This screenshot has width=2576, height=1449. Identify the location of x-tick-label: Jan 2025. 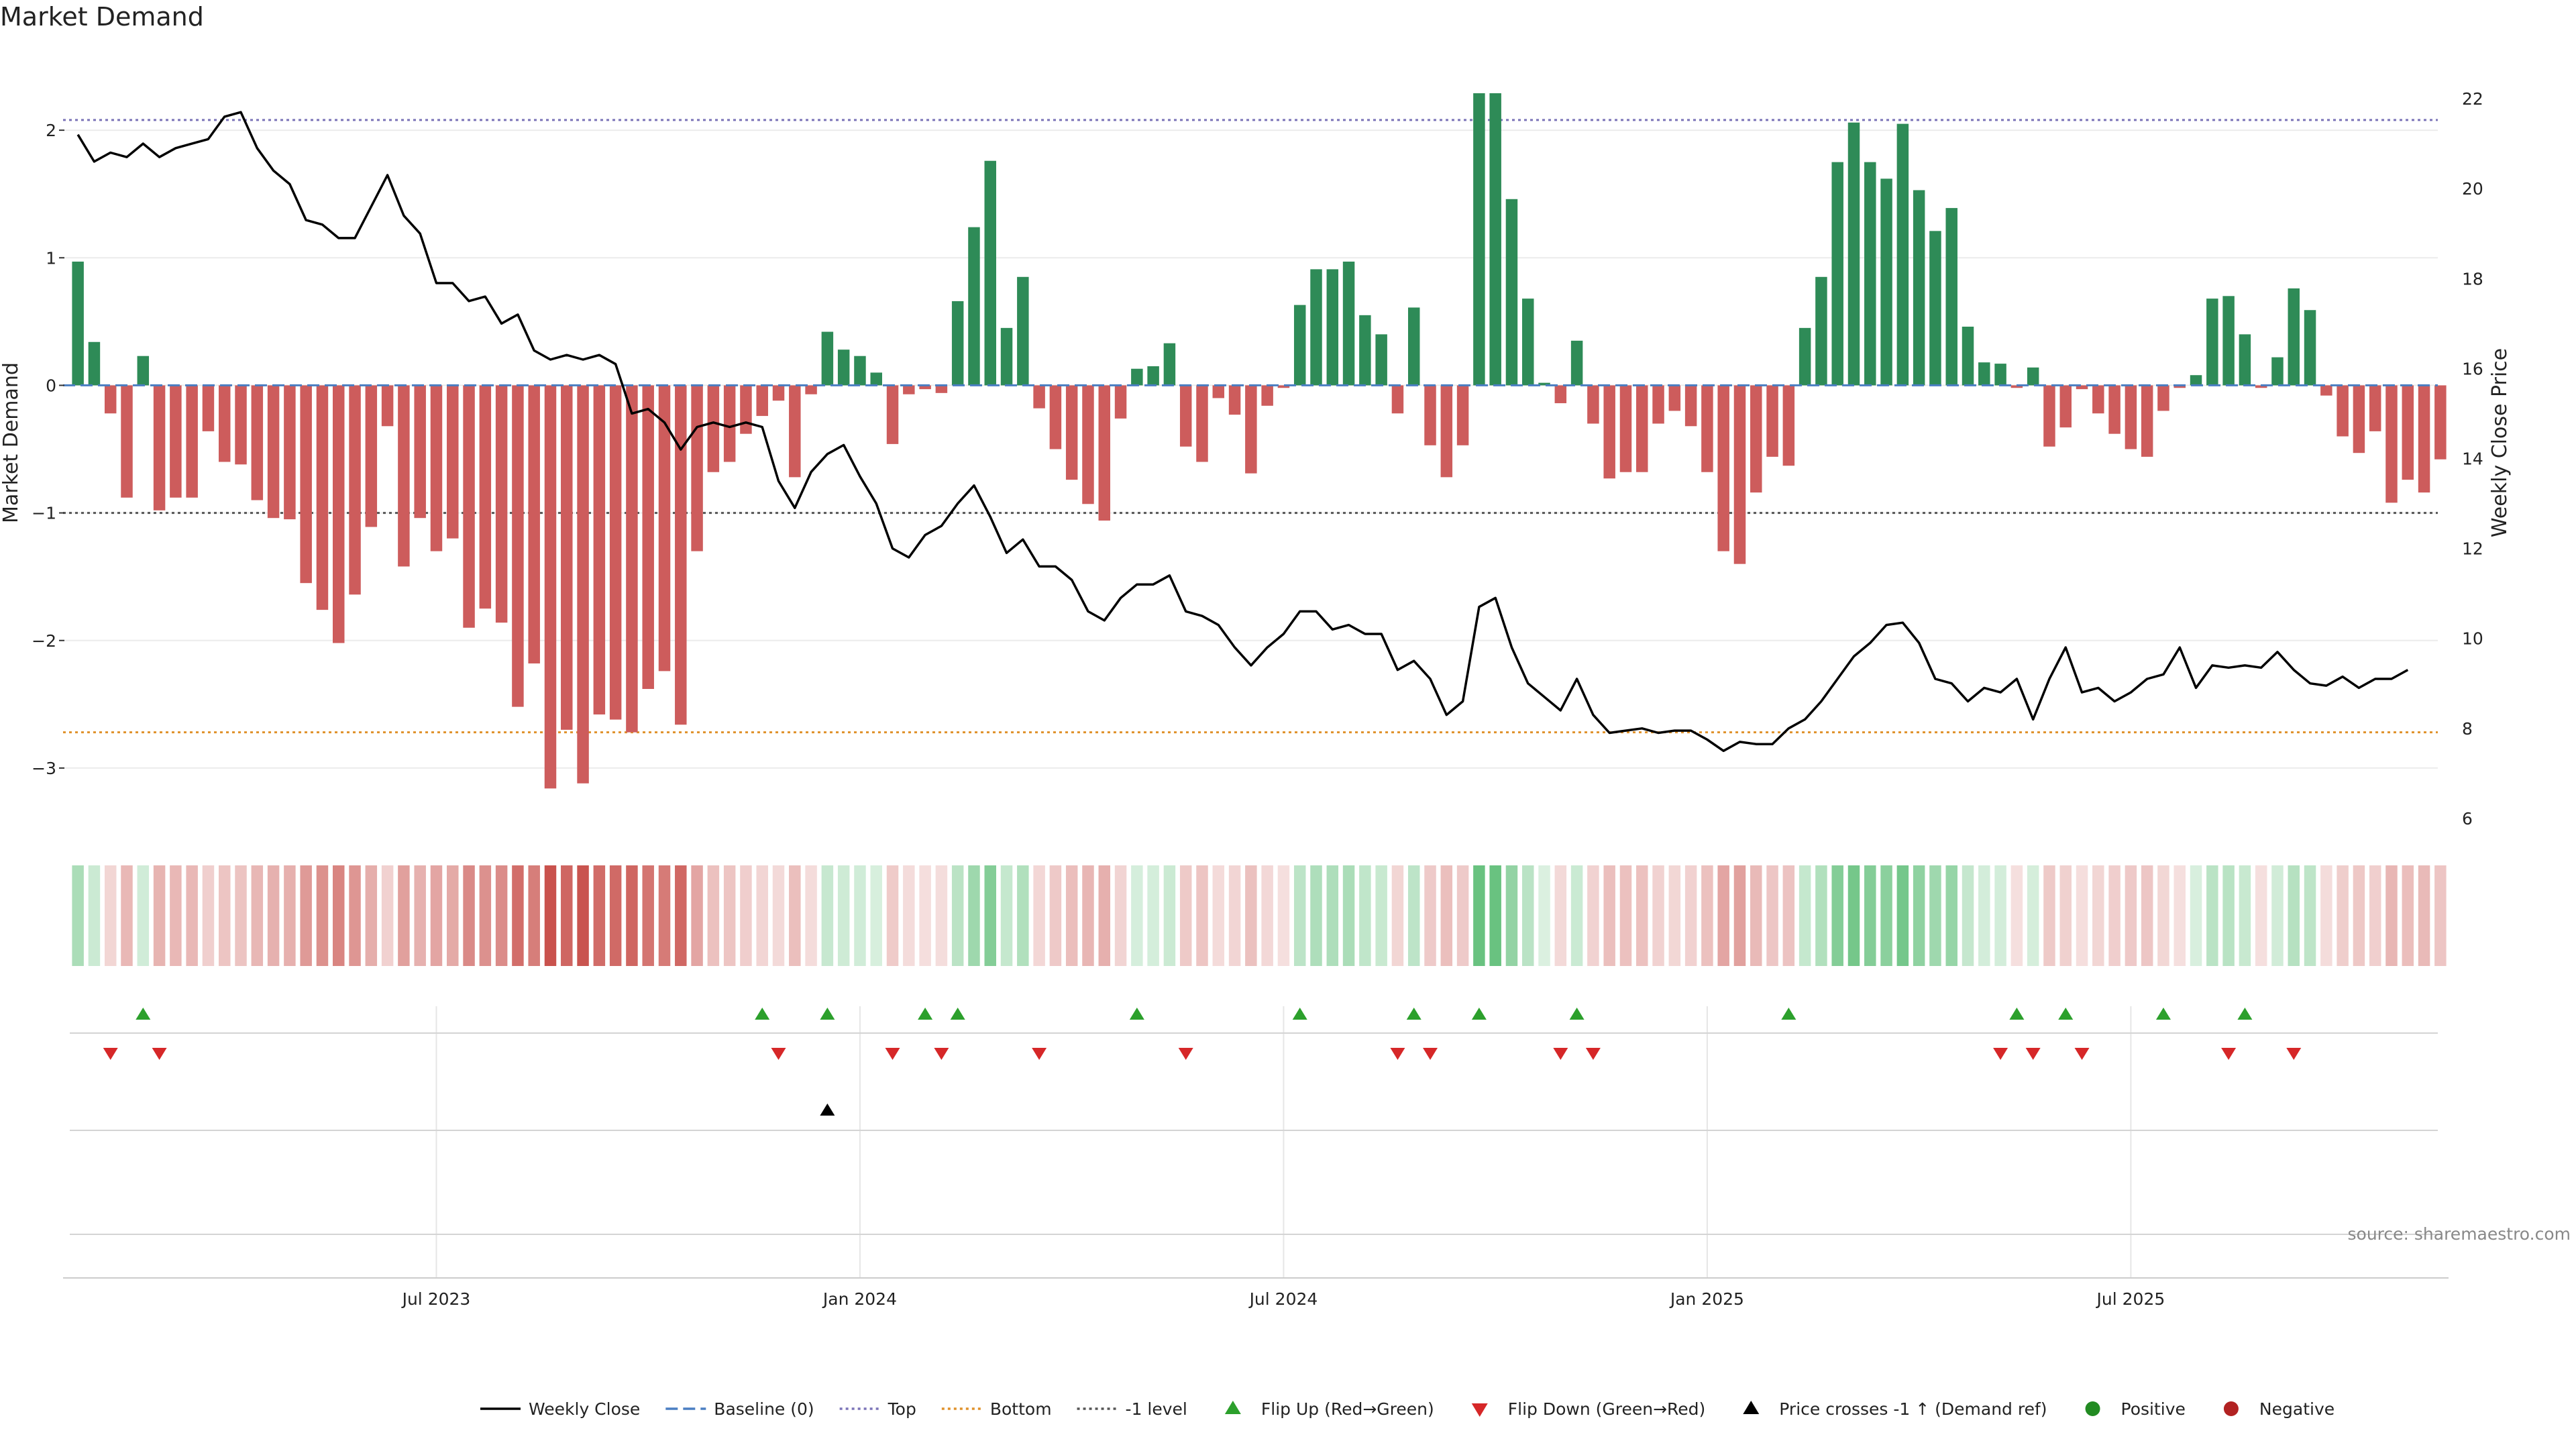
(1706, 1299).